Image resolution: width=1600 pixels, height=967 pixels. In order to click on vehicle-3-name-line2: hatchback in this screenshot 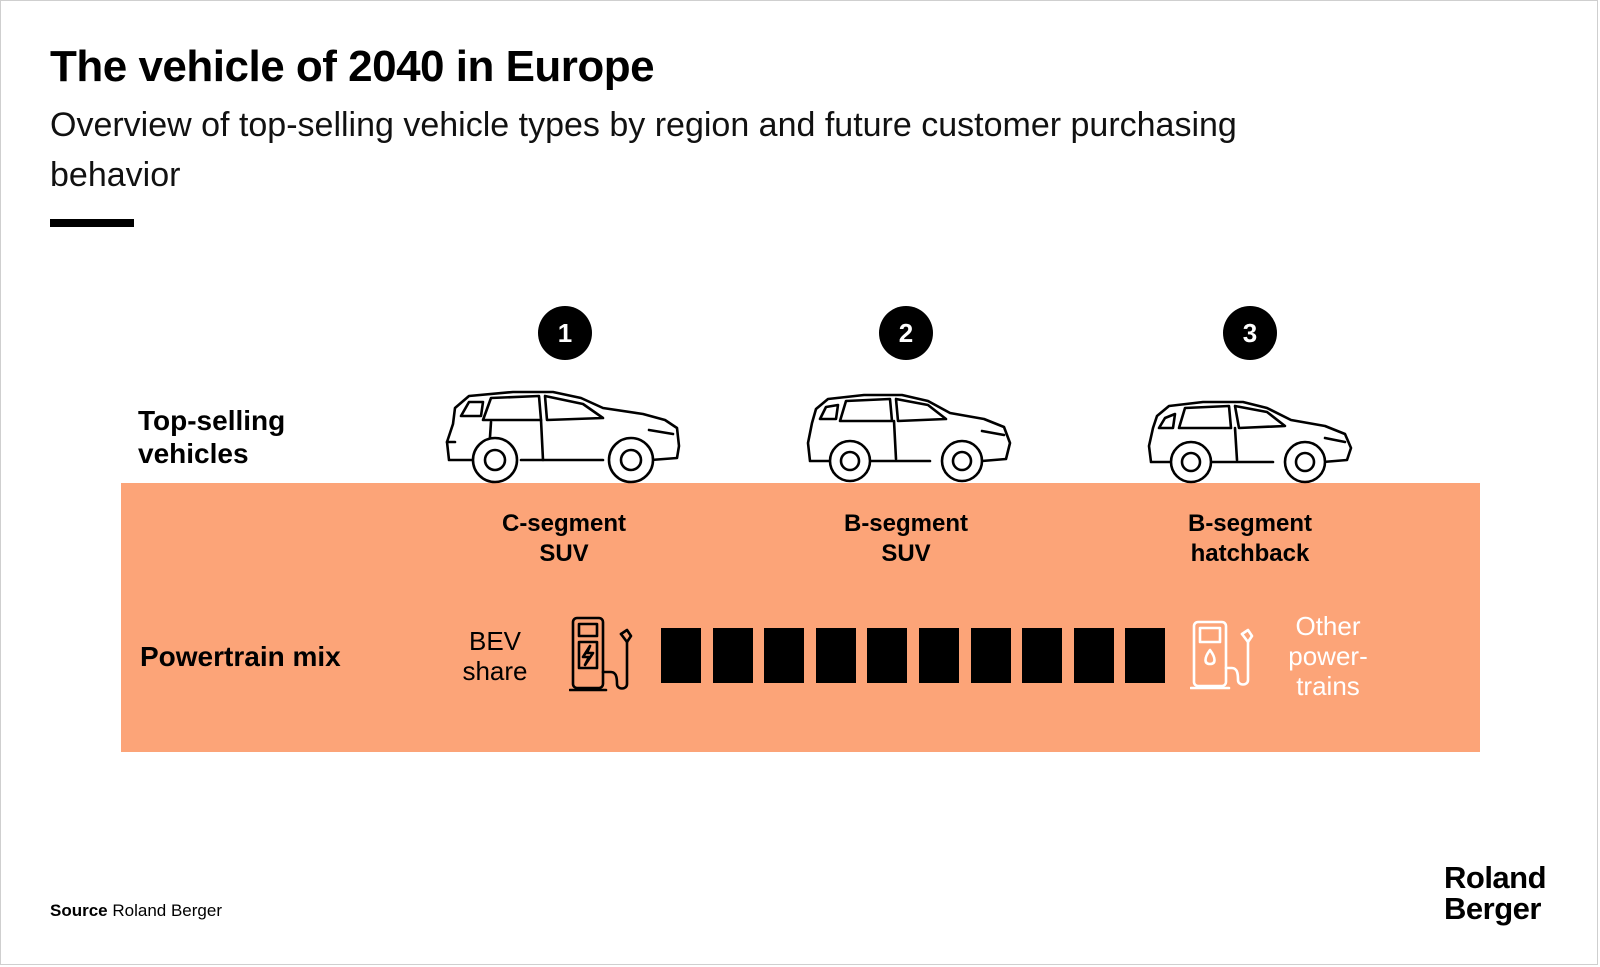, I will do `click(1250, 553)`.